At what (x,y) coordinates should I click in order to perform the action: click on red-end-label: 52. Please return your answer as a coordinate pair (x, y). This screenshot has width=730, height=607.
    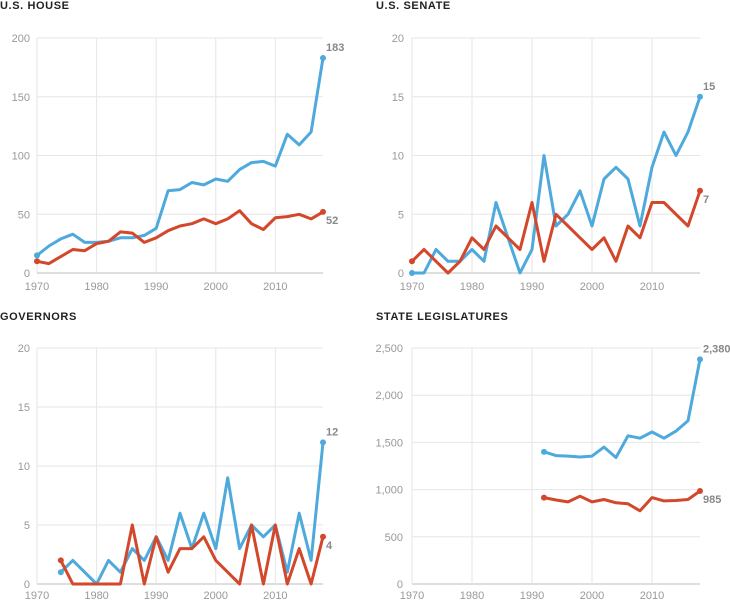
    Looking at the image, I should click on (332, 221).